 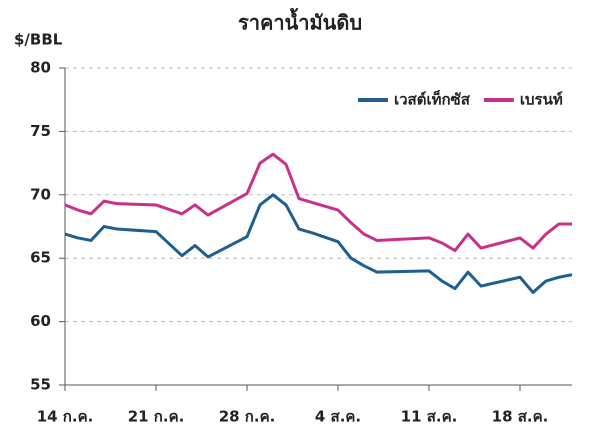 What do you see at coordinates (40, 131) in the screenshot?
I see `y-tick-label: 75` at bounding box center [40, 131].